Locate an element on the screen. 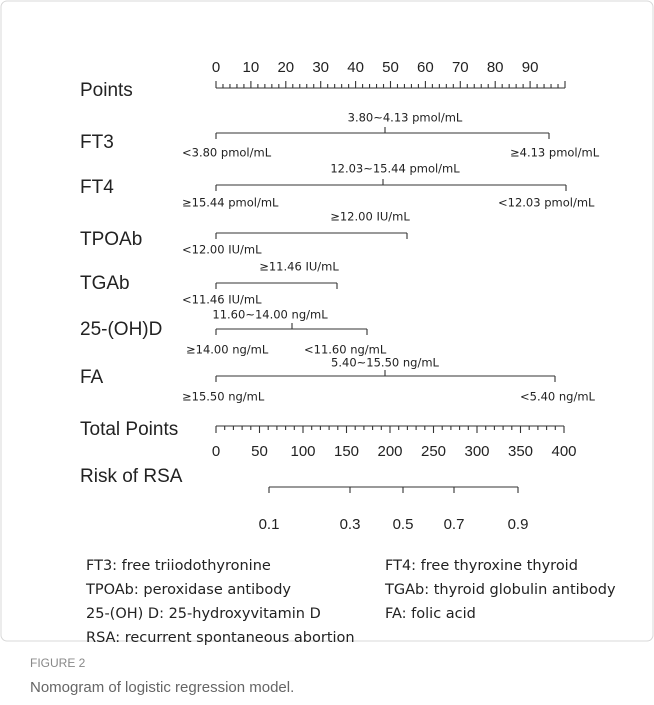 This screenshot has width=654, height=705. tick-label: 0.7 is located at coordinates (454, 524).